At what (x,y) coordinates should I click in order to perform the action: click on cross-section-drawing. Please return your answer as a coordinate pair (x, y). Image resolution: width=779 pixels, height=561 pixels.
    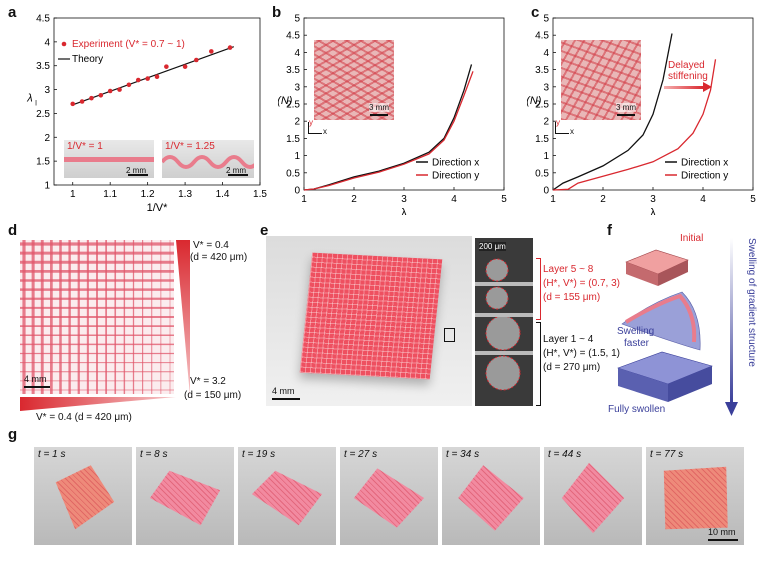
    Looking at the image, I should click on (504, 324).